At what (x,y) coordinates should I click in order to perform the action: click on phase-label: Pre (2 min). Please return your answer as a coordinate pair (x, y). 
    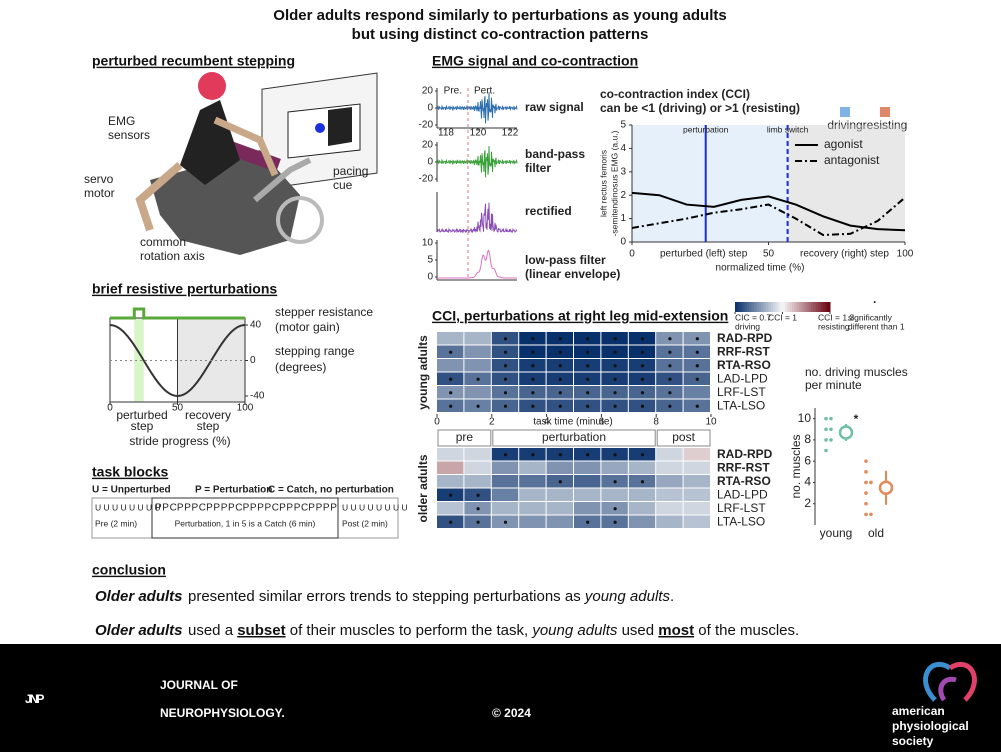
    Looking at the image, I should click on (116, 523).